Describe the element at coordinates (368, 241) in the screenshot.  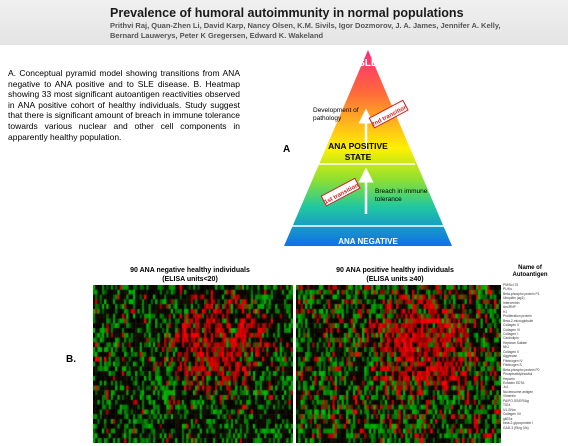
I see `ana-negative-label: ANA NEGATIVE` at that location.